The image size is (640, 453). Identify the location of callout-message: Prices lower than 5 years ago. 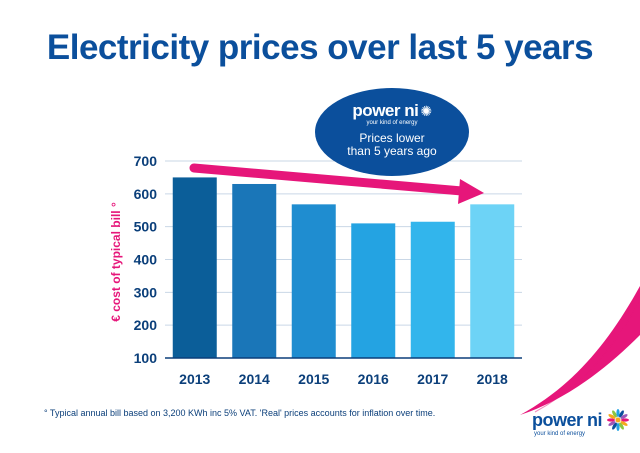
(392, 145).